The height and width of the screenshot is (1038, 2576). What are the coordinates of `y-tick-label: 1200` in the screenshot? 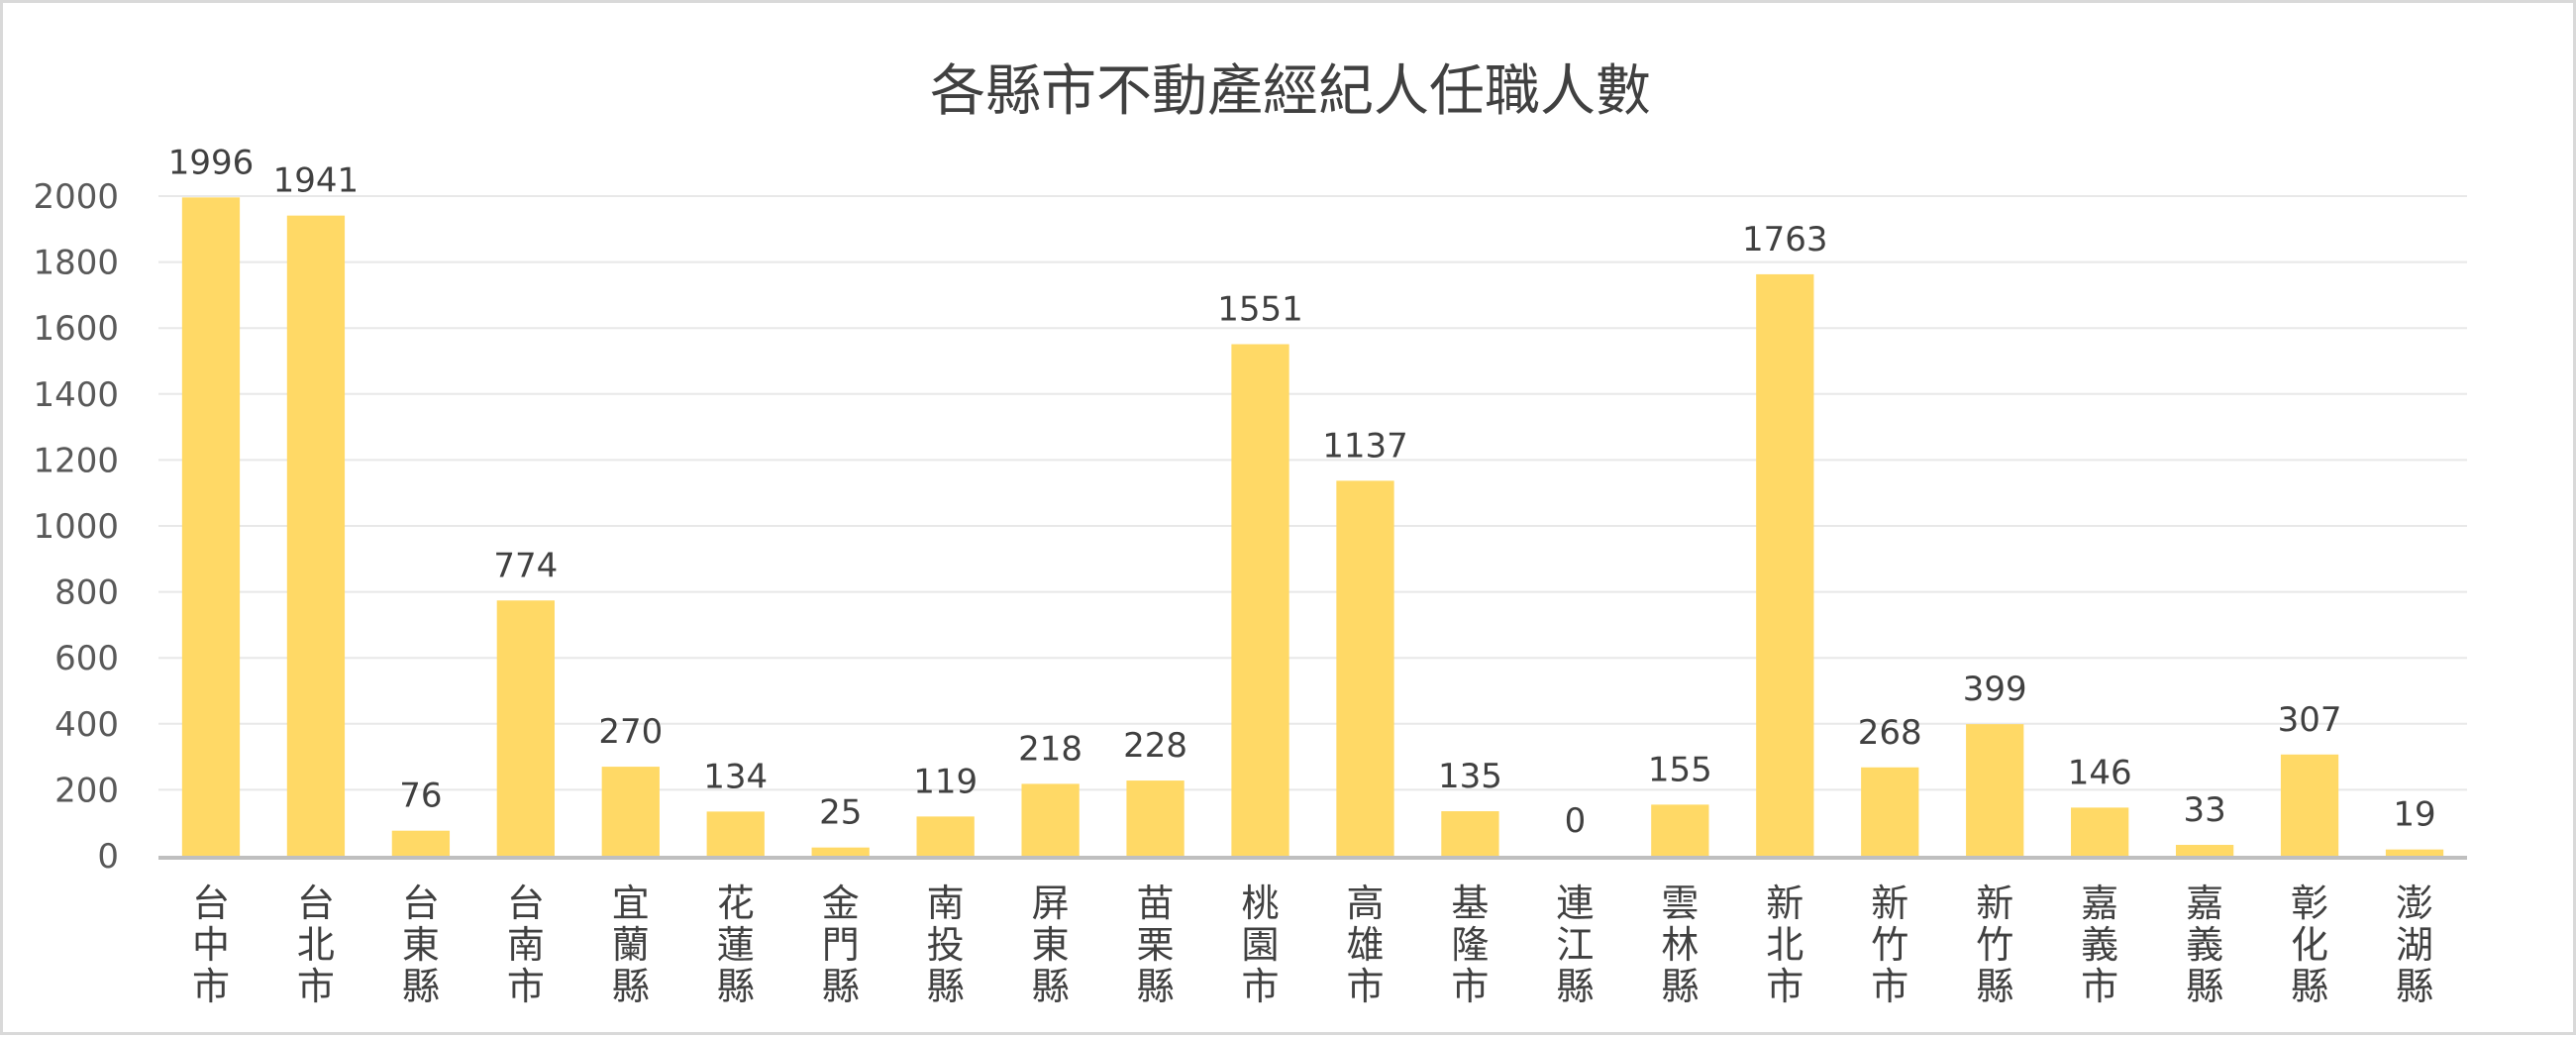 It's located at (76, 461).